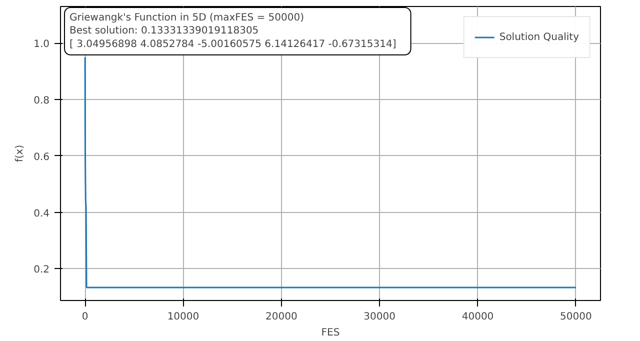 This screenshot has width=640, height=341. Describe the element at coordinates (478, 317) in the screenshot. I see `x-tick-label: 40000` at that location.